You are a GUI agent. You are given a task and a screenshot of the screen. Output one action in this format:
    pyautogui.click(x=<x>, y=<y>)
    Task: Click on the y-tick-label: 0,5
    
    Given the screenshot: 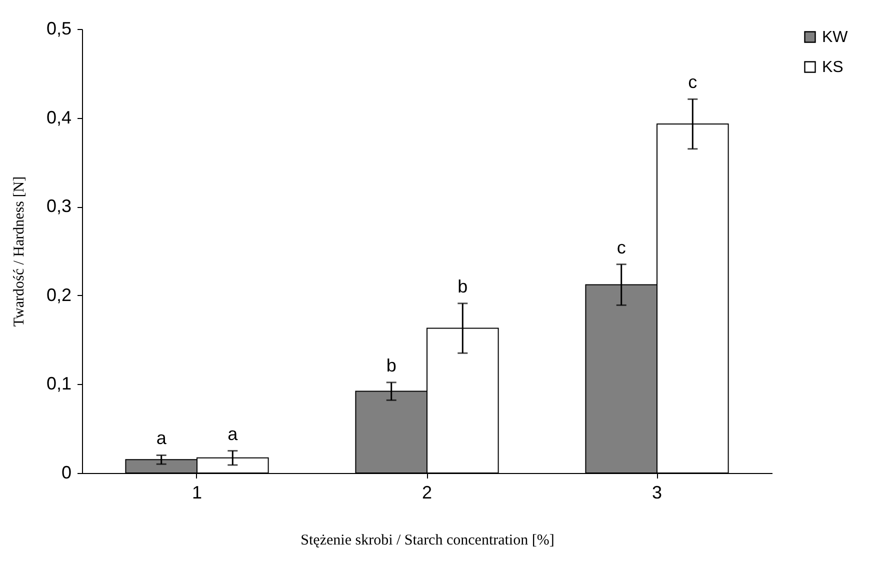 What is the action you would take?
    pyautogui.click(x=59, y=28)
    